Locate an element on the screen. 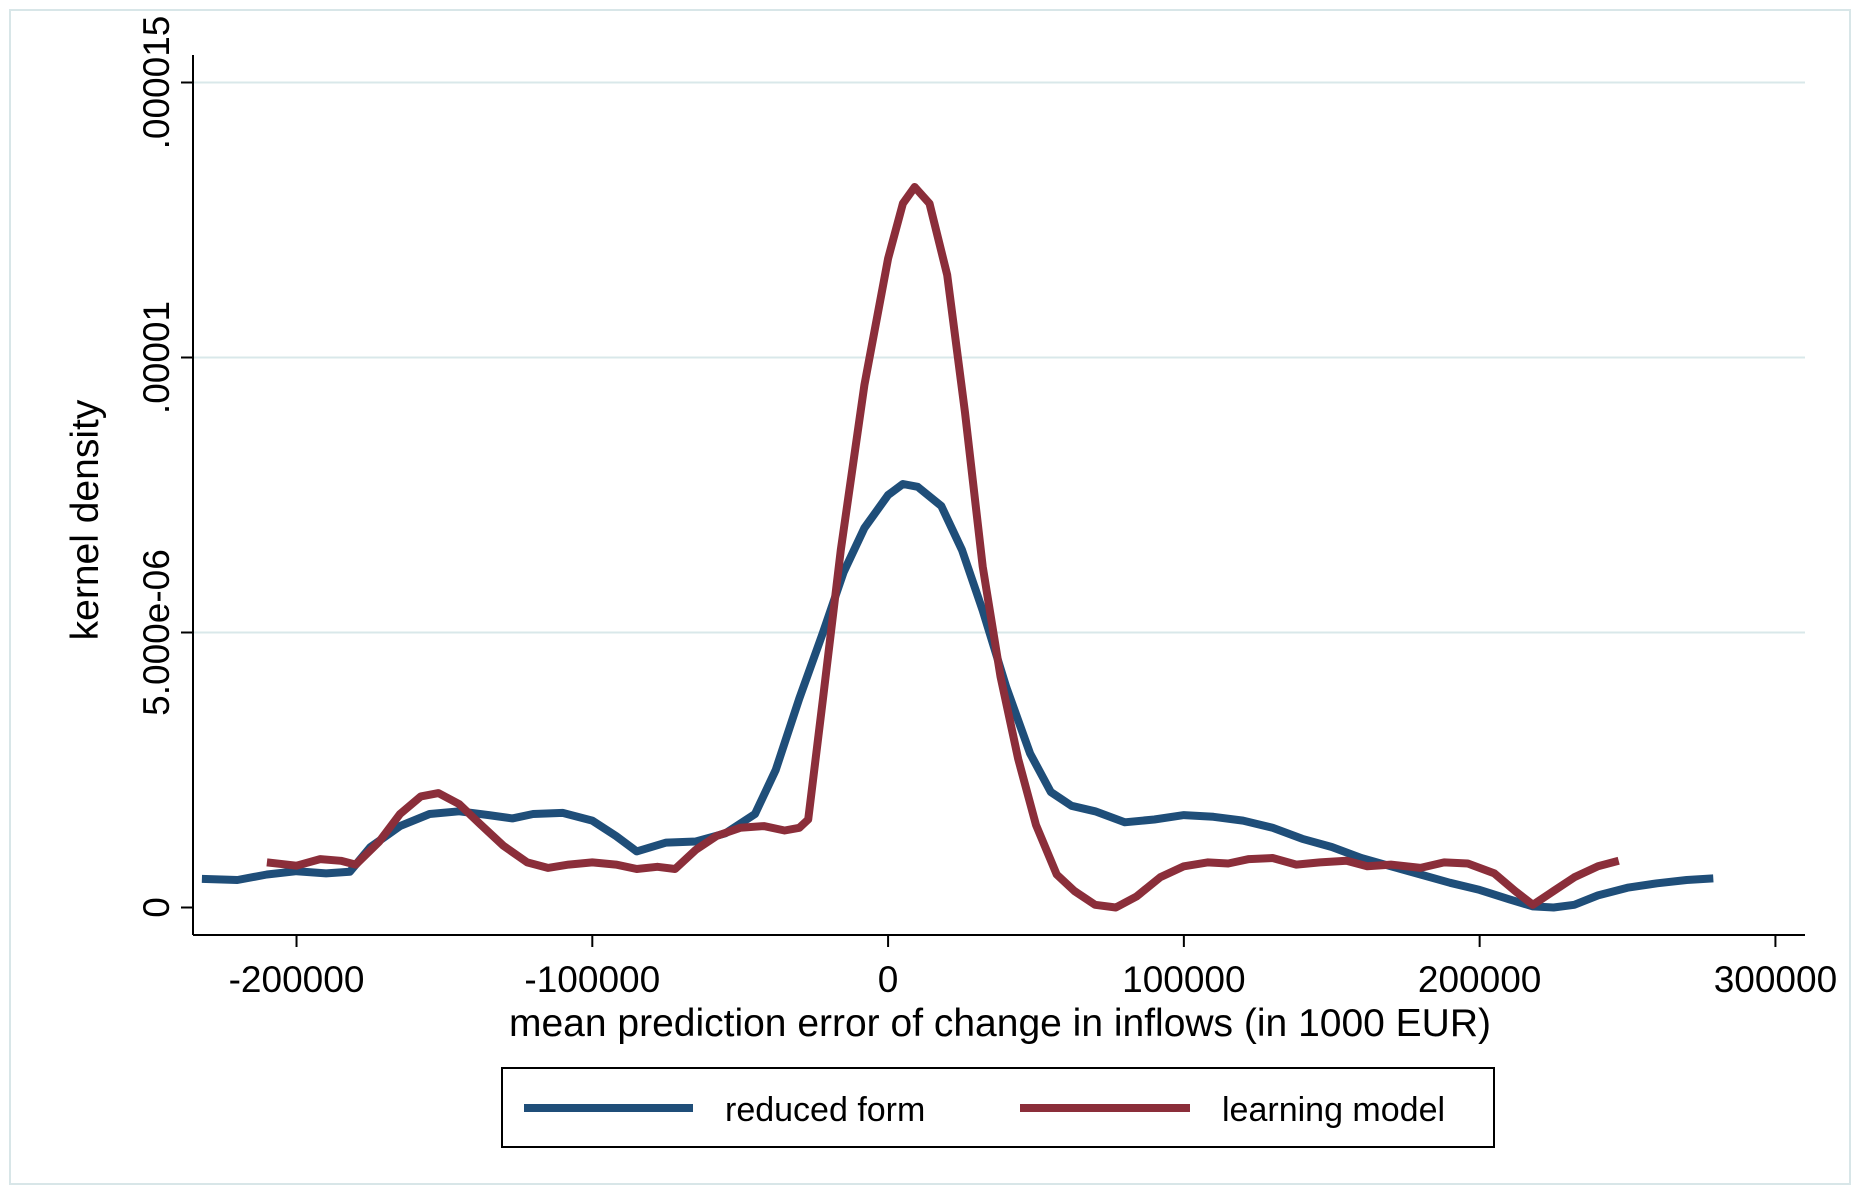 The width and height of the screenshot is (1860, 1199). y-tick-label: .000015 is located at coordinates (156, 83).